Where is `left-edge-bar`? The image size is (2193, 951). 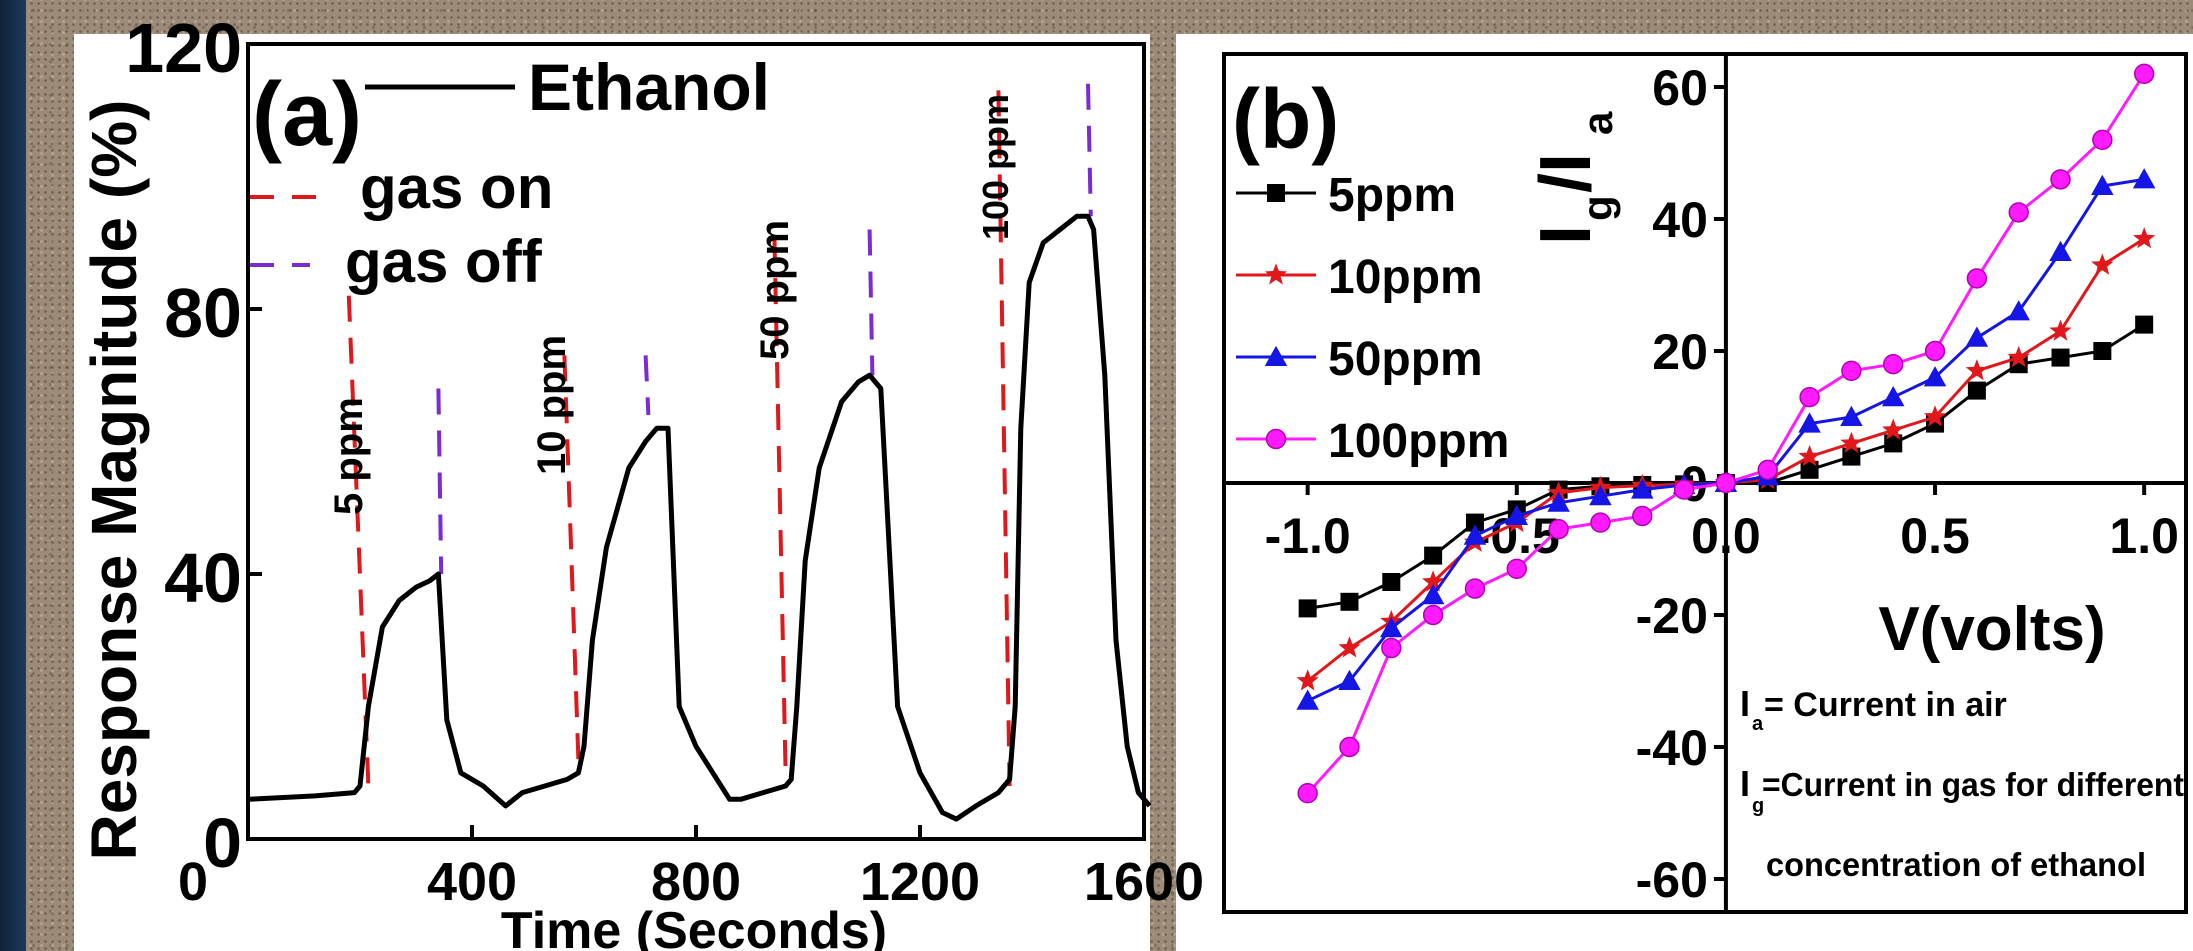
left-edge-bar is located at coordinates (13, 475).